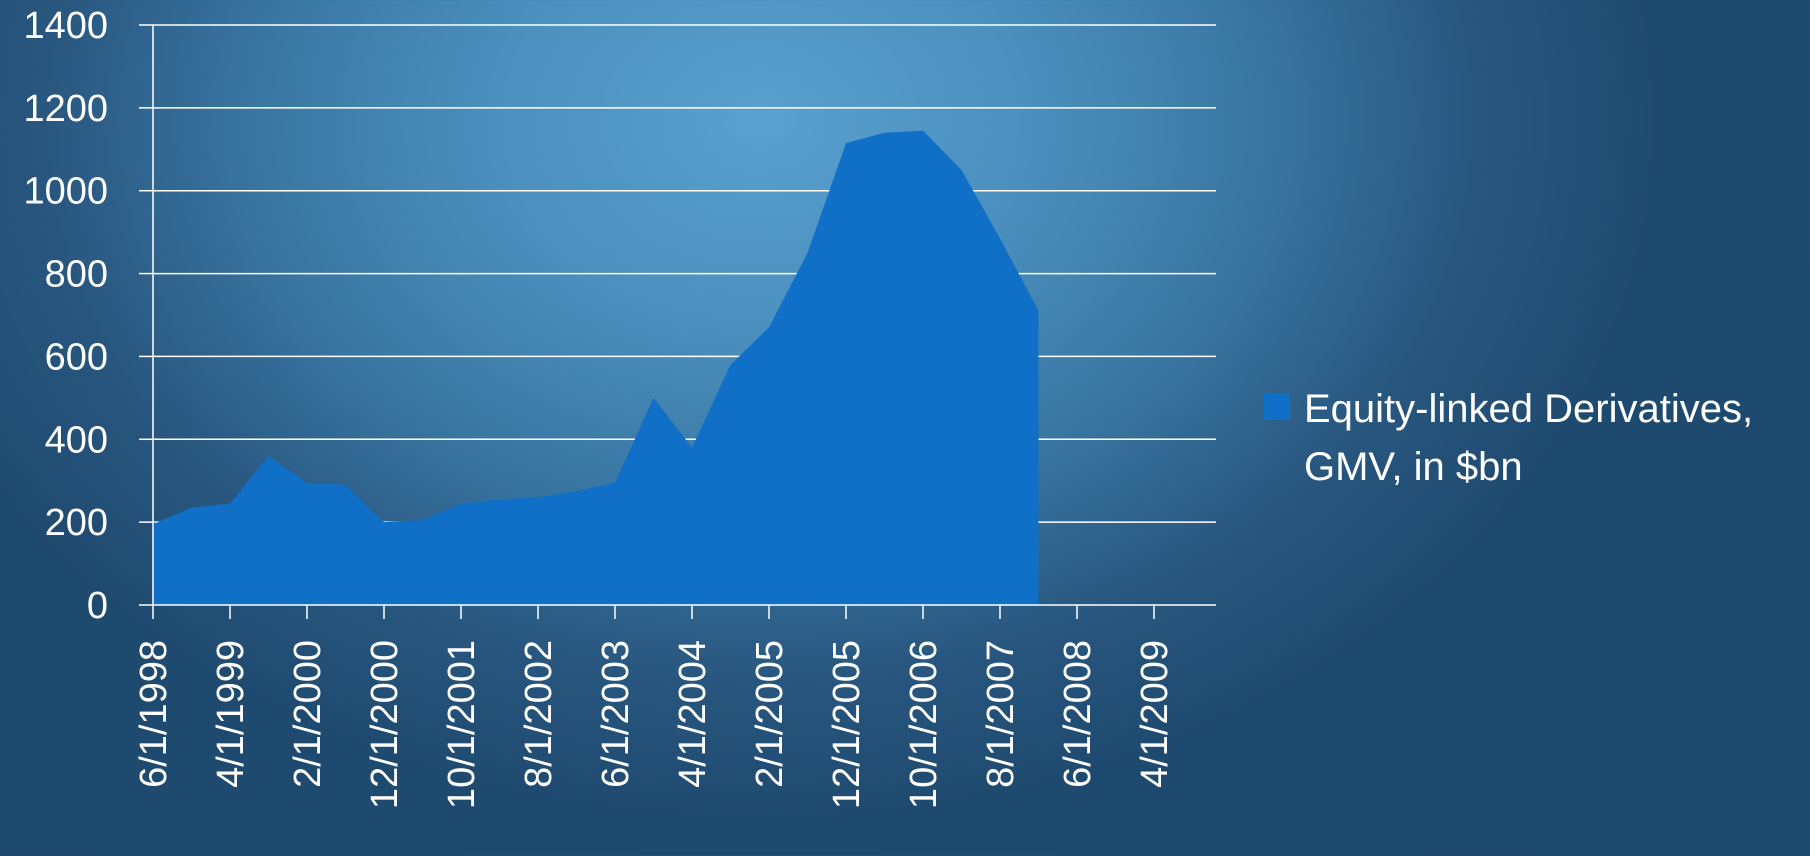  I want to click on x-tick-label: 12/1/2005, so click(847, 724).